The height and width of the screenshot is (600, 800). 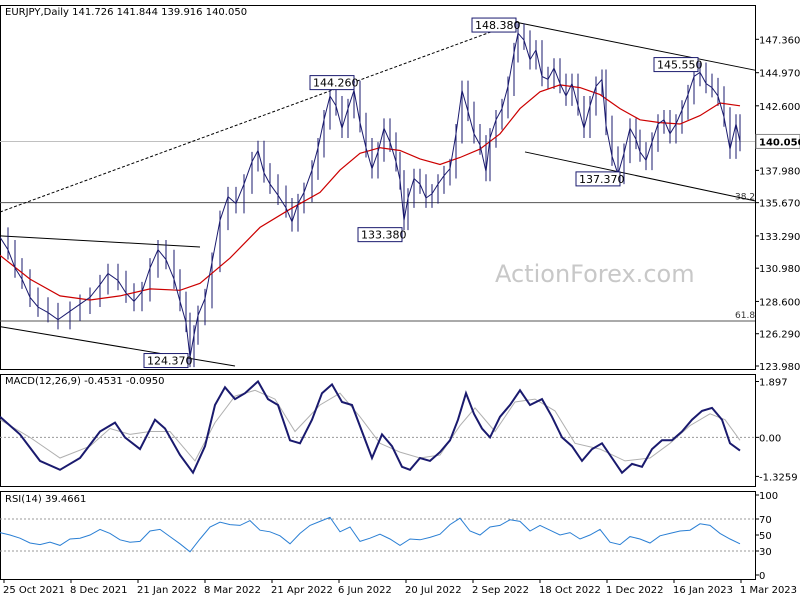 I want to click on callout-137-370-text: 137.370, so click(x=602, y=179).